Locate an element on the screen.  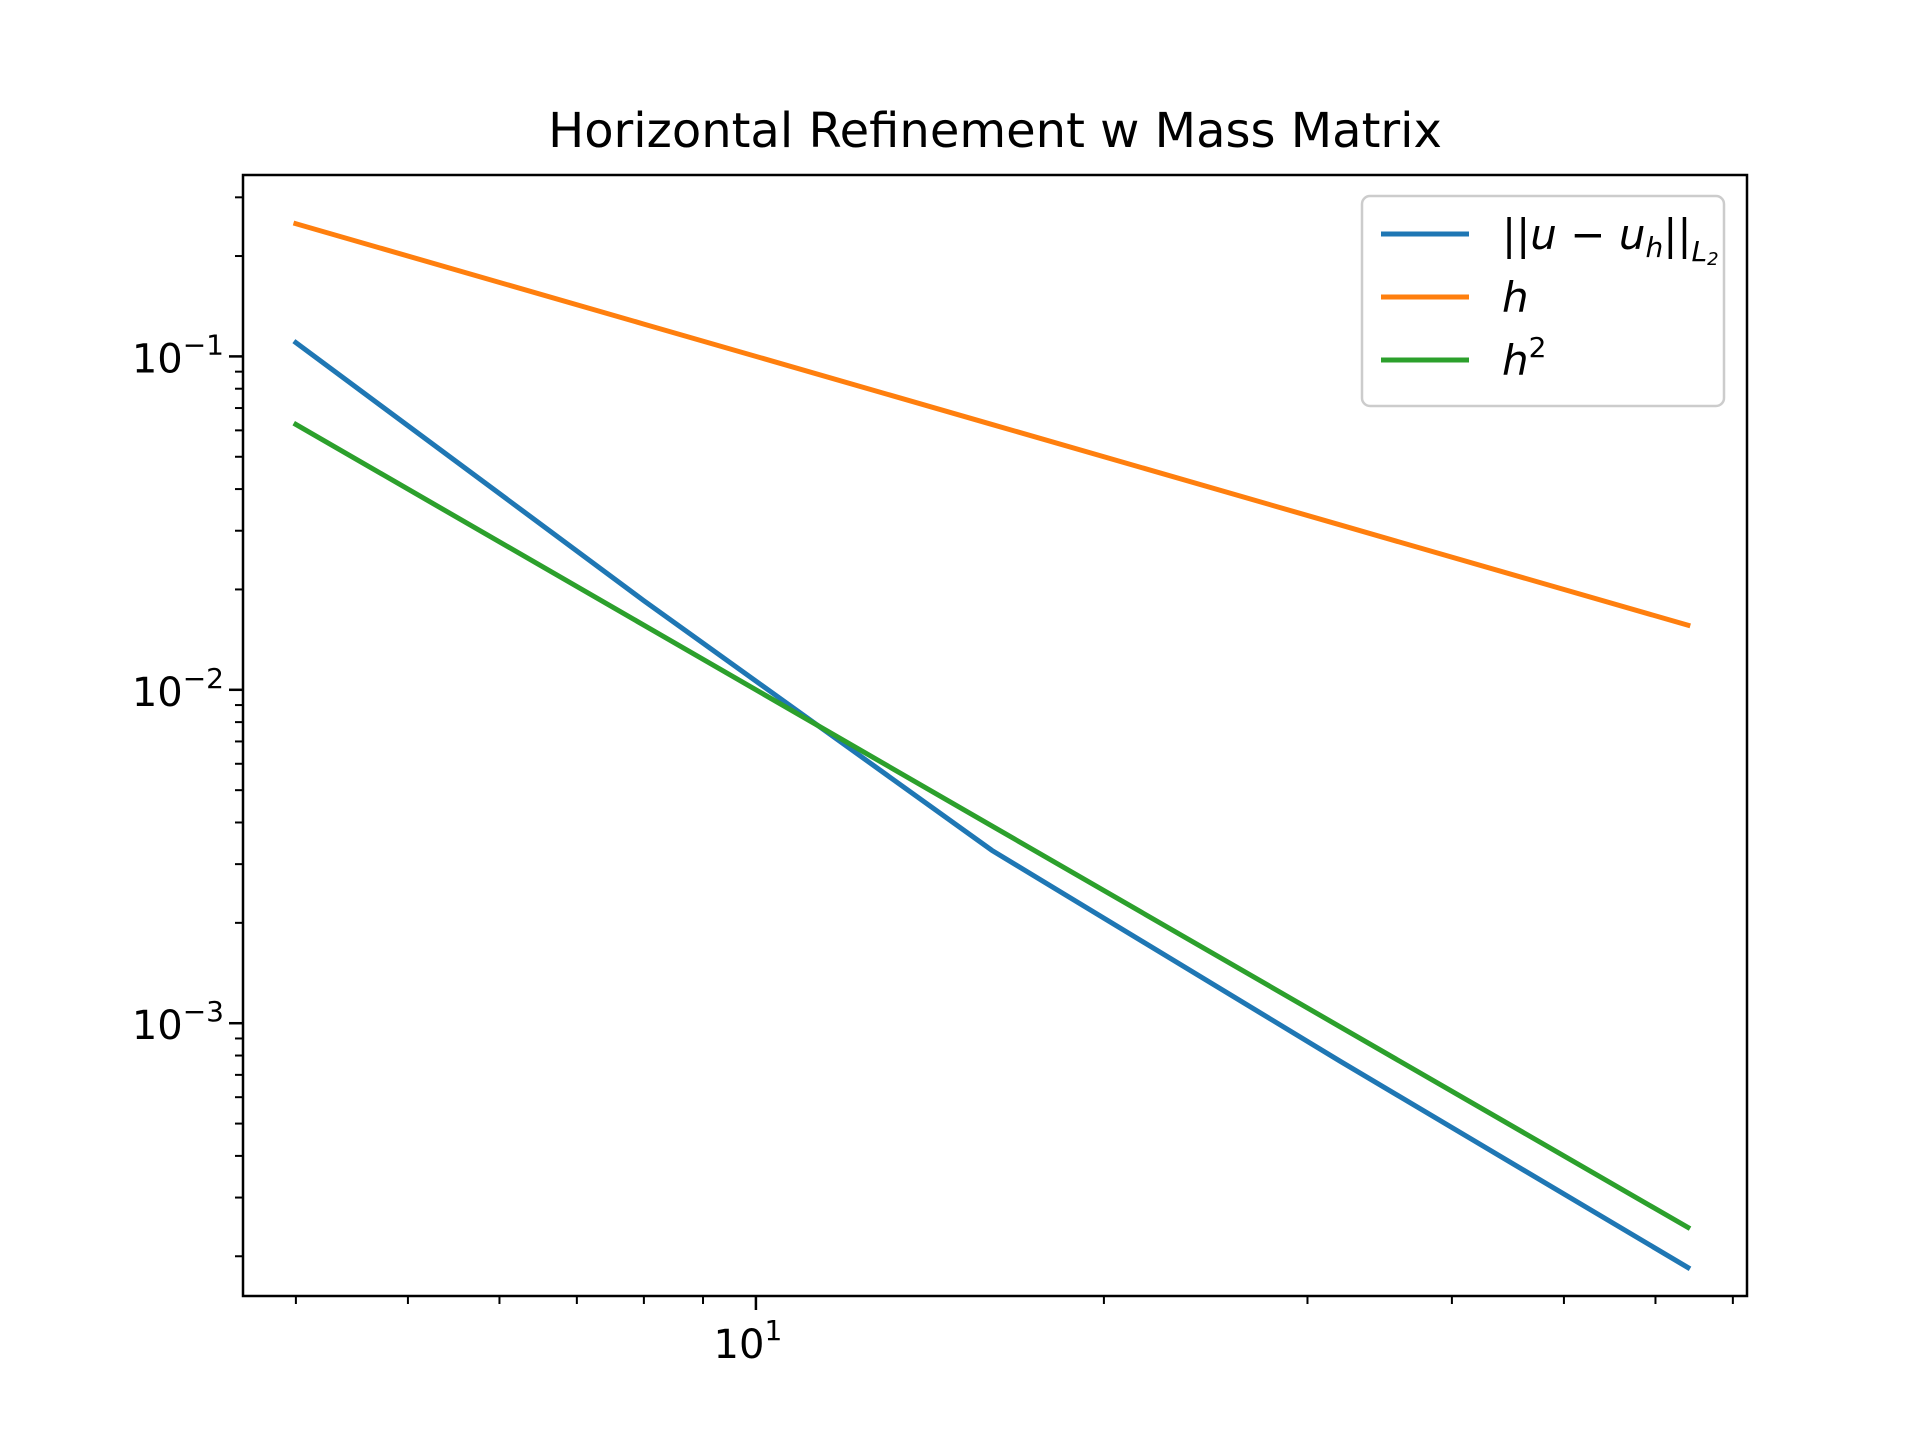
chart-title: Horizontal Refinement w Mass Matrix is located at coordinates (995, 131).